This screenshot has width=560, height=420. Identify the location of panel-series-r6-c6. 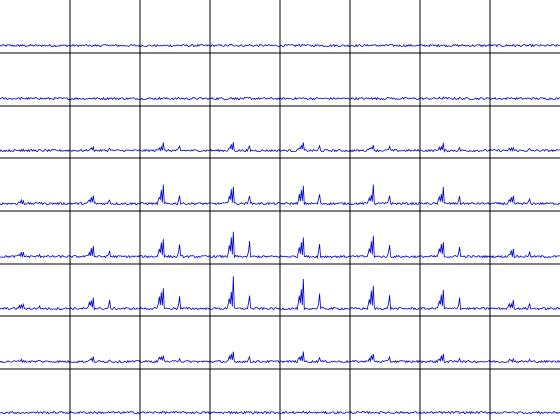
(455, 358).